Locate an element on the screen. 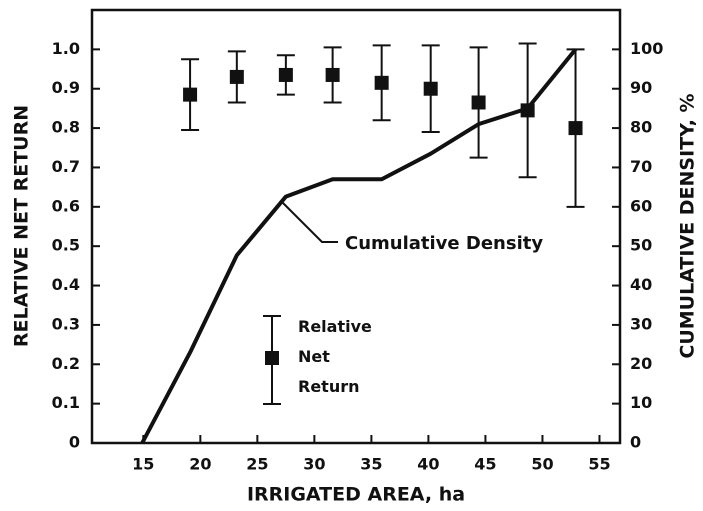  y2-tick-label: 50 is located at coordinates (641, 245).